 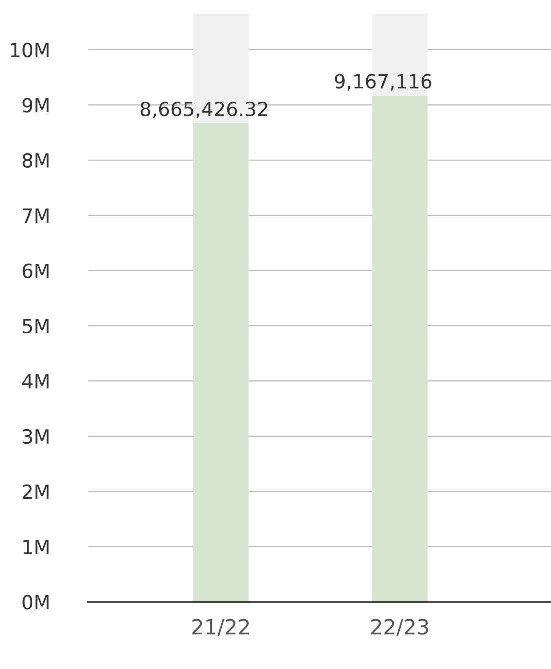 I want to click on y-tick-label: 0M, so click(x=35, y=602).